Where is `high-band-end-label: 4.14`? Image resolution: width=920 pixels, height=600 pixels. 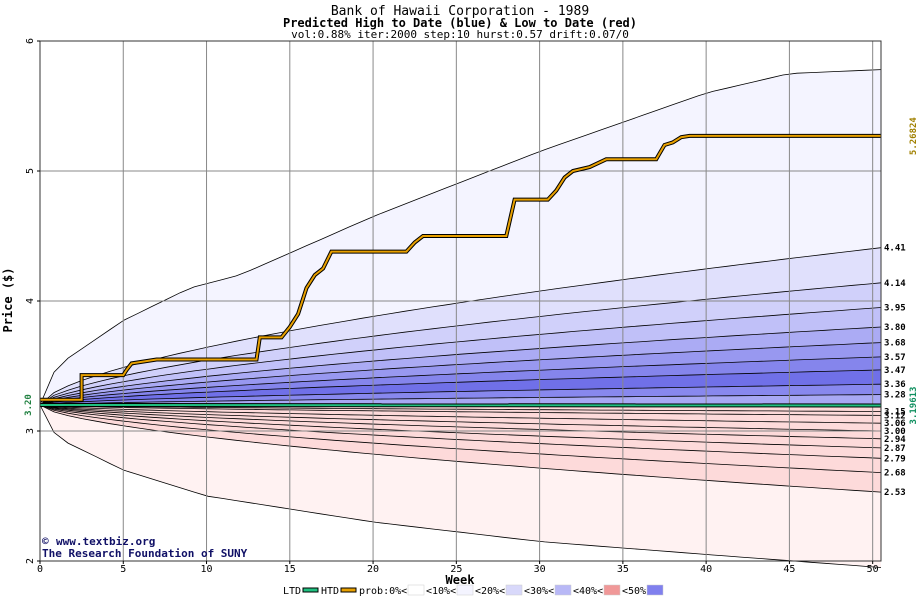
high-band-end-label: 4.14 is located at coordinates (895, 284).